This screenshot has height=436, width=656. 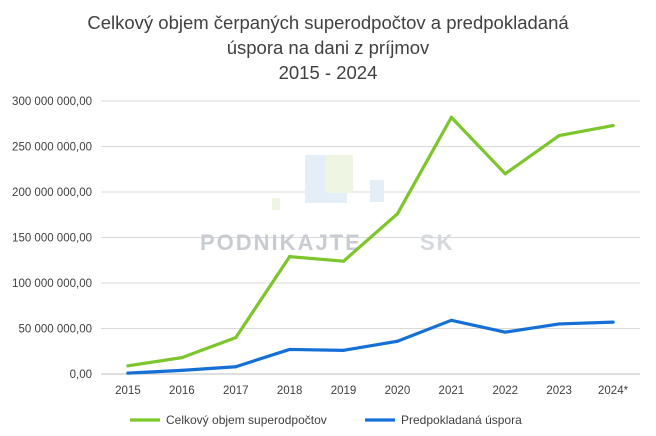 What do you see at coordinates (236, 391) in the screenshot?
I see `x-tick-label: 2017` at bounding box center [236, 391].